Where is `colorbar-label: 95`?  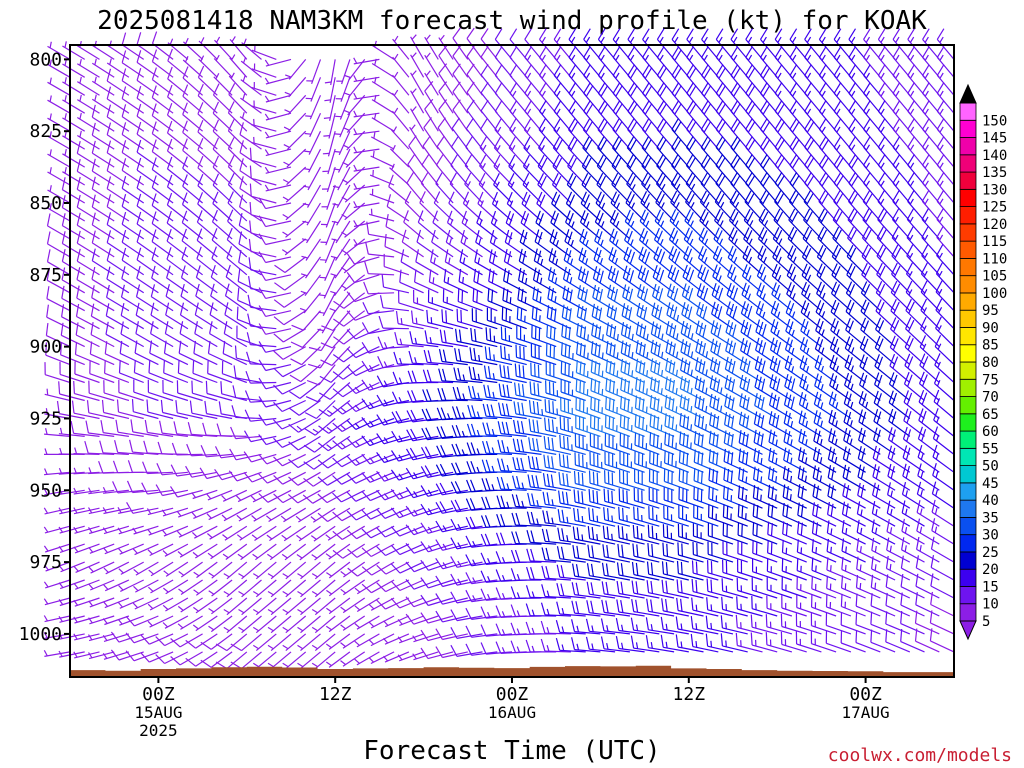 colorbar-label: 95 is located at coordinates (990, 311).